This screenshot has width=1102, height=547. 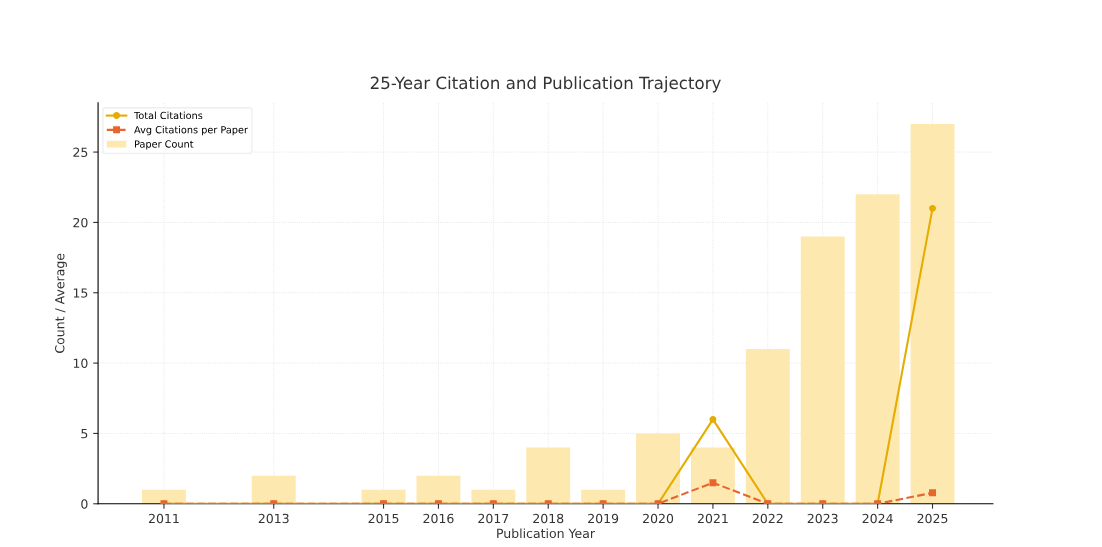 What do you see at coordinates (932, 518) in the screenshot?
I see `x-tick-label: 2025` at bounding box center [932, 518].